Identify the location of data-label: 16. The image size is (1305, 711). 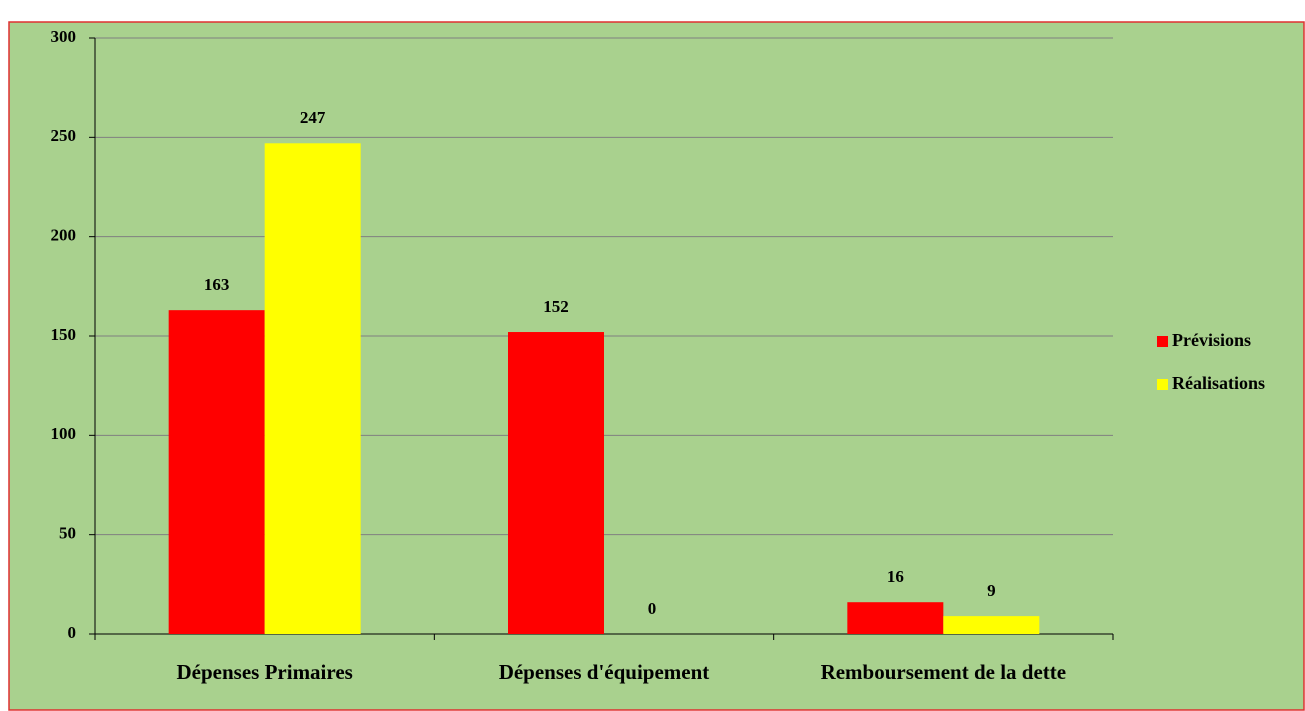
(895, 576).